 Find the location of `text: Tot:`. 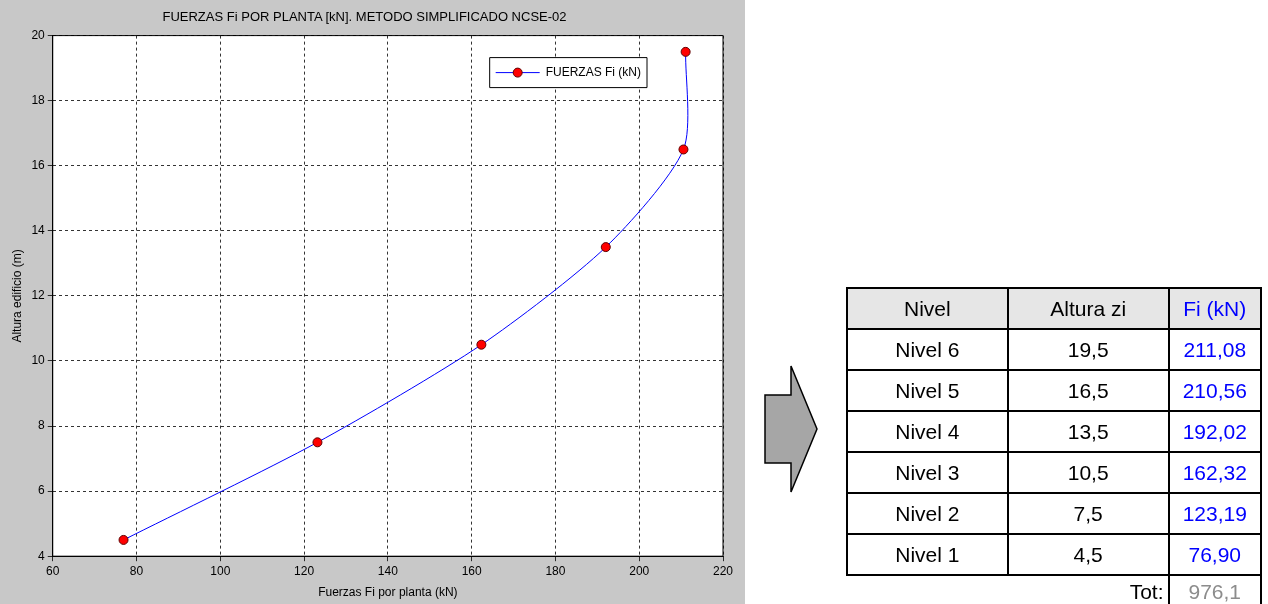

text: Tot: is located at coordinates (1146, 591).